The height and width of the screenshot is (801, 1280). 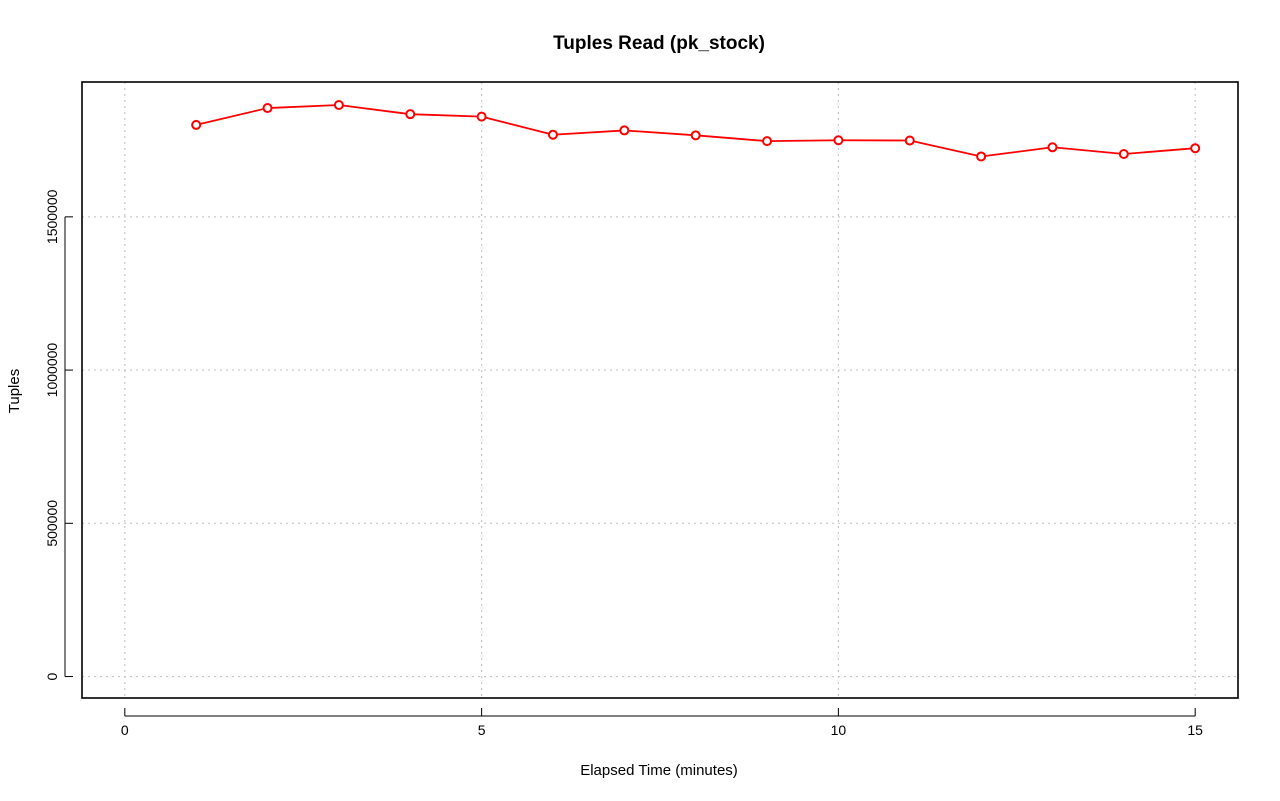 What do you see at coordinates (125, 730) in the screenshot?
I see `x-tick-label-0: 0` at bounding box center [125, 730].